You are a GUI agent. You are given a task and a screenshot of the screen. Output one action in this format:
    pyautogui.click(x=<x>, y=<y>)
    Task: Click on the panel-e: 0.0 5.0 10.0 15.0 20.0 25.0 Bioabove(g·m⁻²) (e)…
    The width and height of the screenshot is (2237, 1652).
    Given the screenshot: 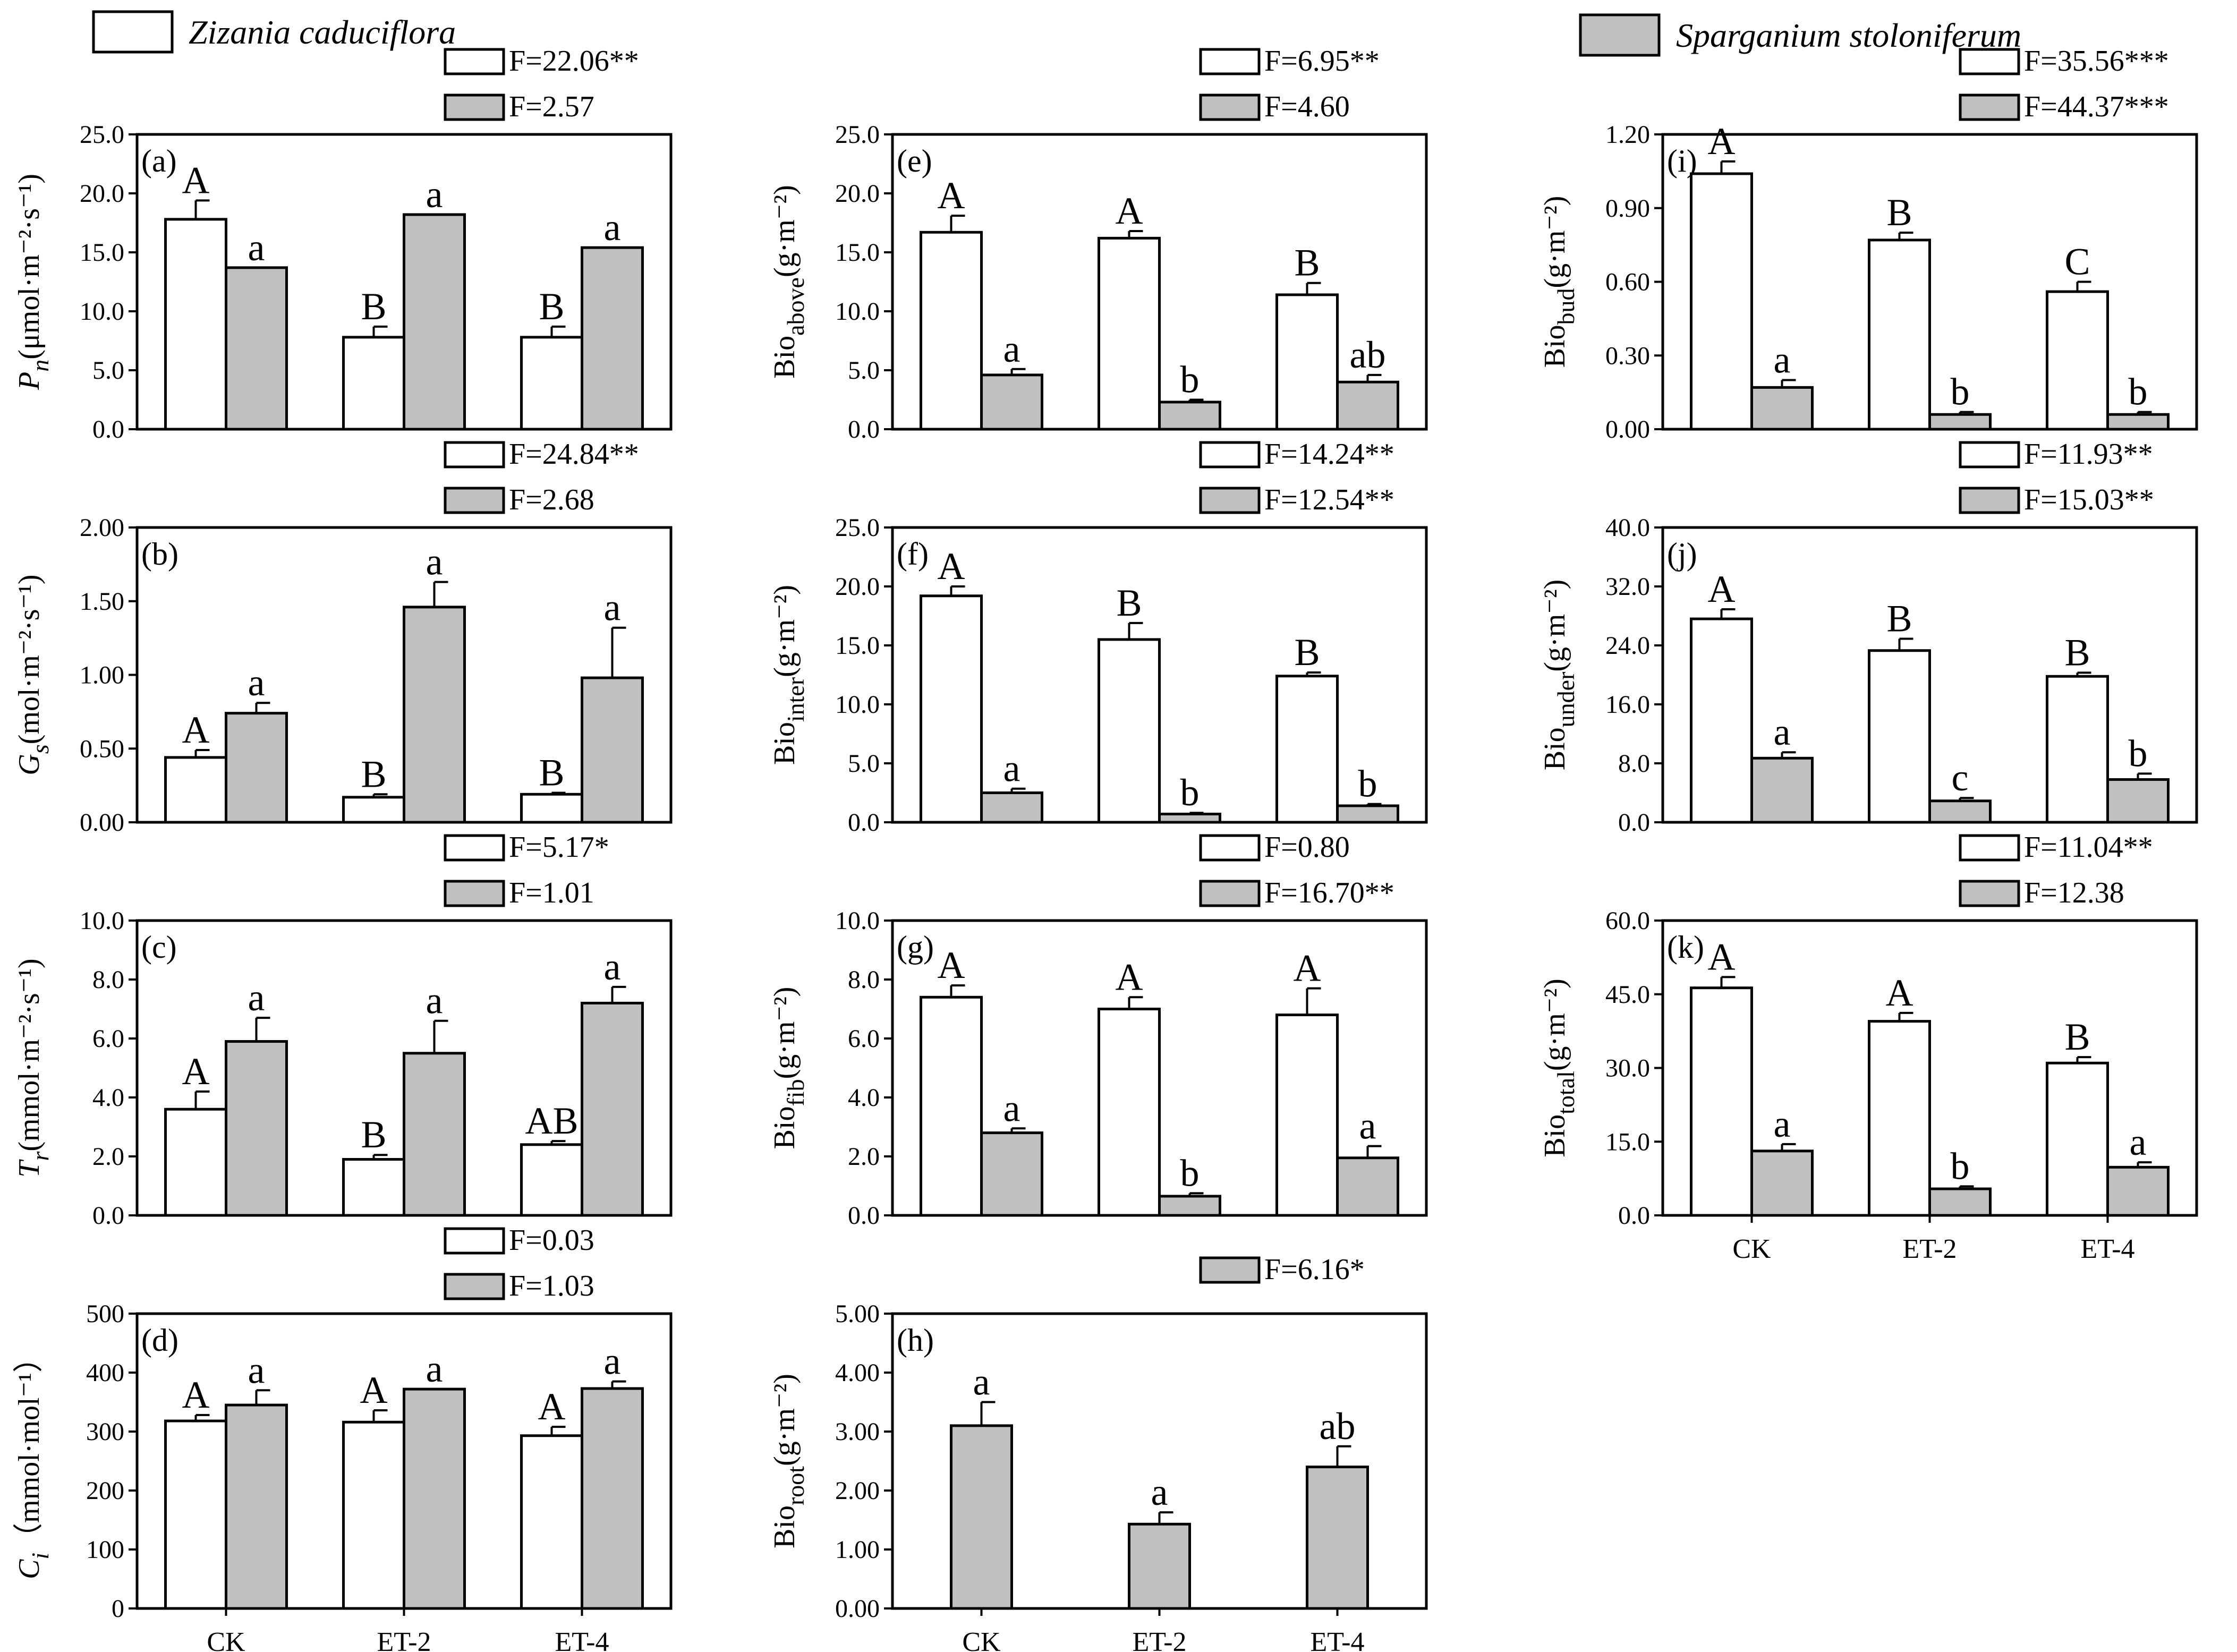 What is the action you would take?
    pyautogui.click(x=1098, y=244)
    